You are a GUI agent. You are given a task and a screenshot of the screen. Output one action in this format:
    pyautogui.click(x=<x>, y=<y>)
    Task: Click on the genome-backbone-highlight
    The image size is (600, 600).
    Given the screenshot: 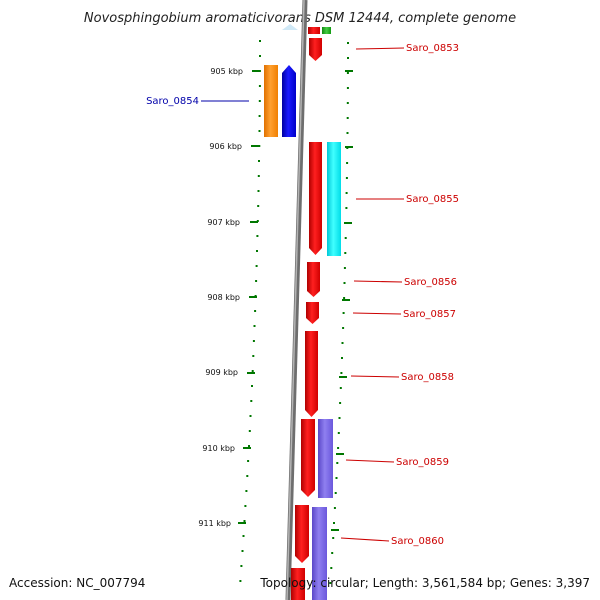 What is the action you would take?
    pyautogui.click(x=295, y=300)
    